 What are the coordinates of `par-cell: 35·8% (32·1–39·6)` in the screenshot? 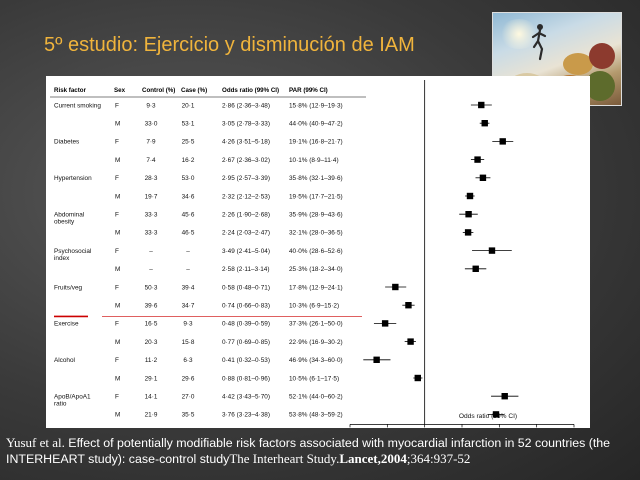 It's located at (316, 178).